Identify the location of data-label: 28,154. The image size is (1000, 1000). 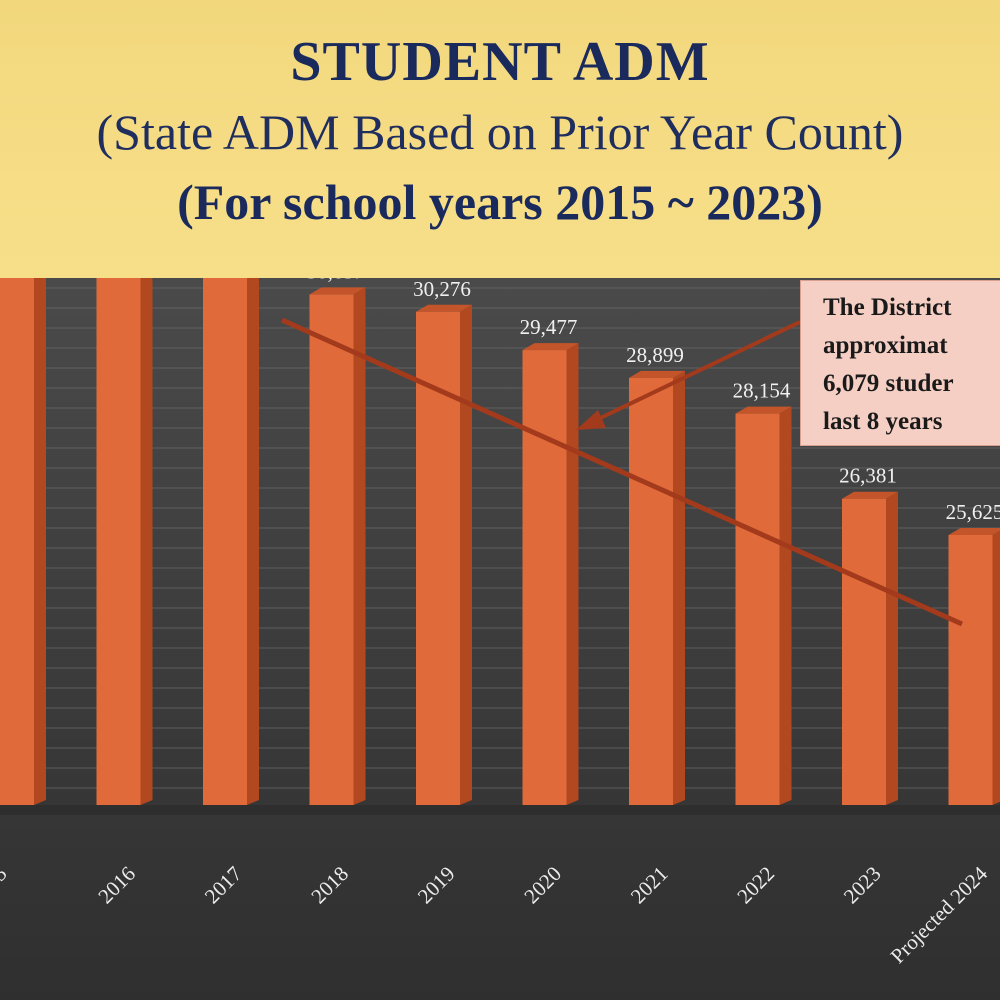
(762, 391).